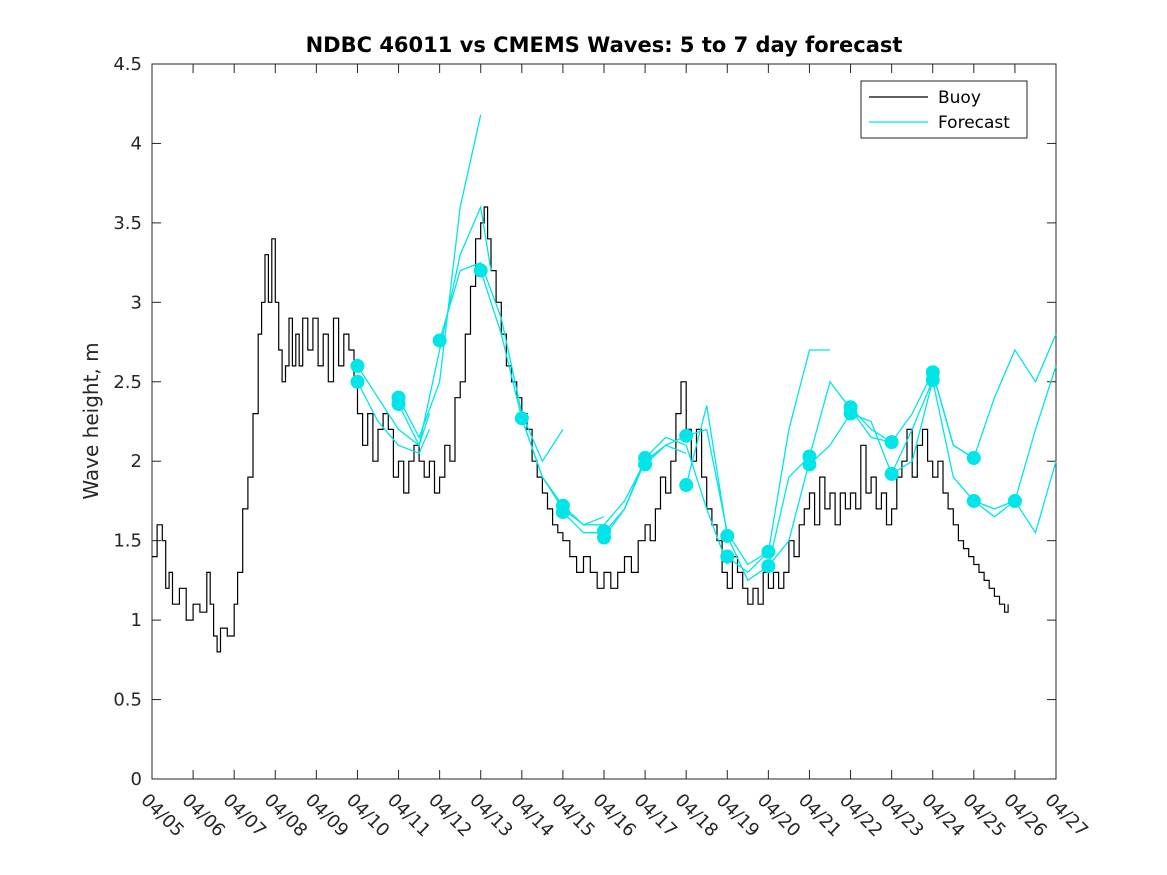 The image size is (1167, 875). Describe the element at coordinates (738, 816) in the screenshot. I see `x-tick-label: 04/19` at that location.